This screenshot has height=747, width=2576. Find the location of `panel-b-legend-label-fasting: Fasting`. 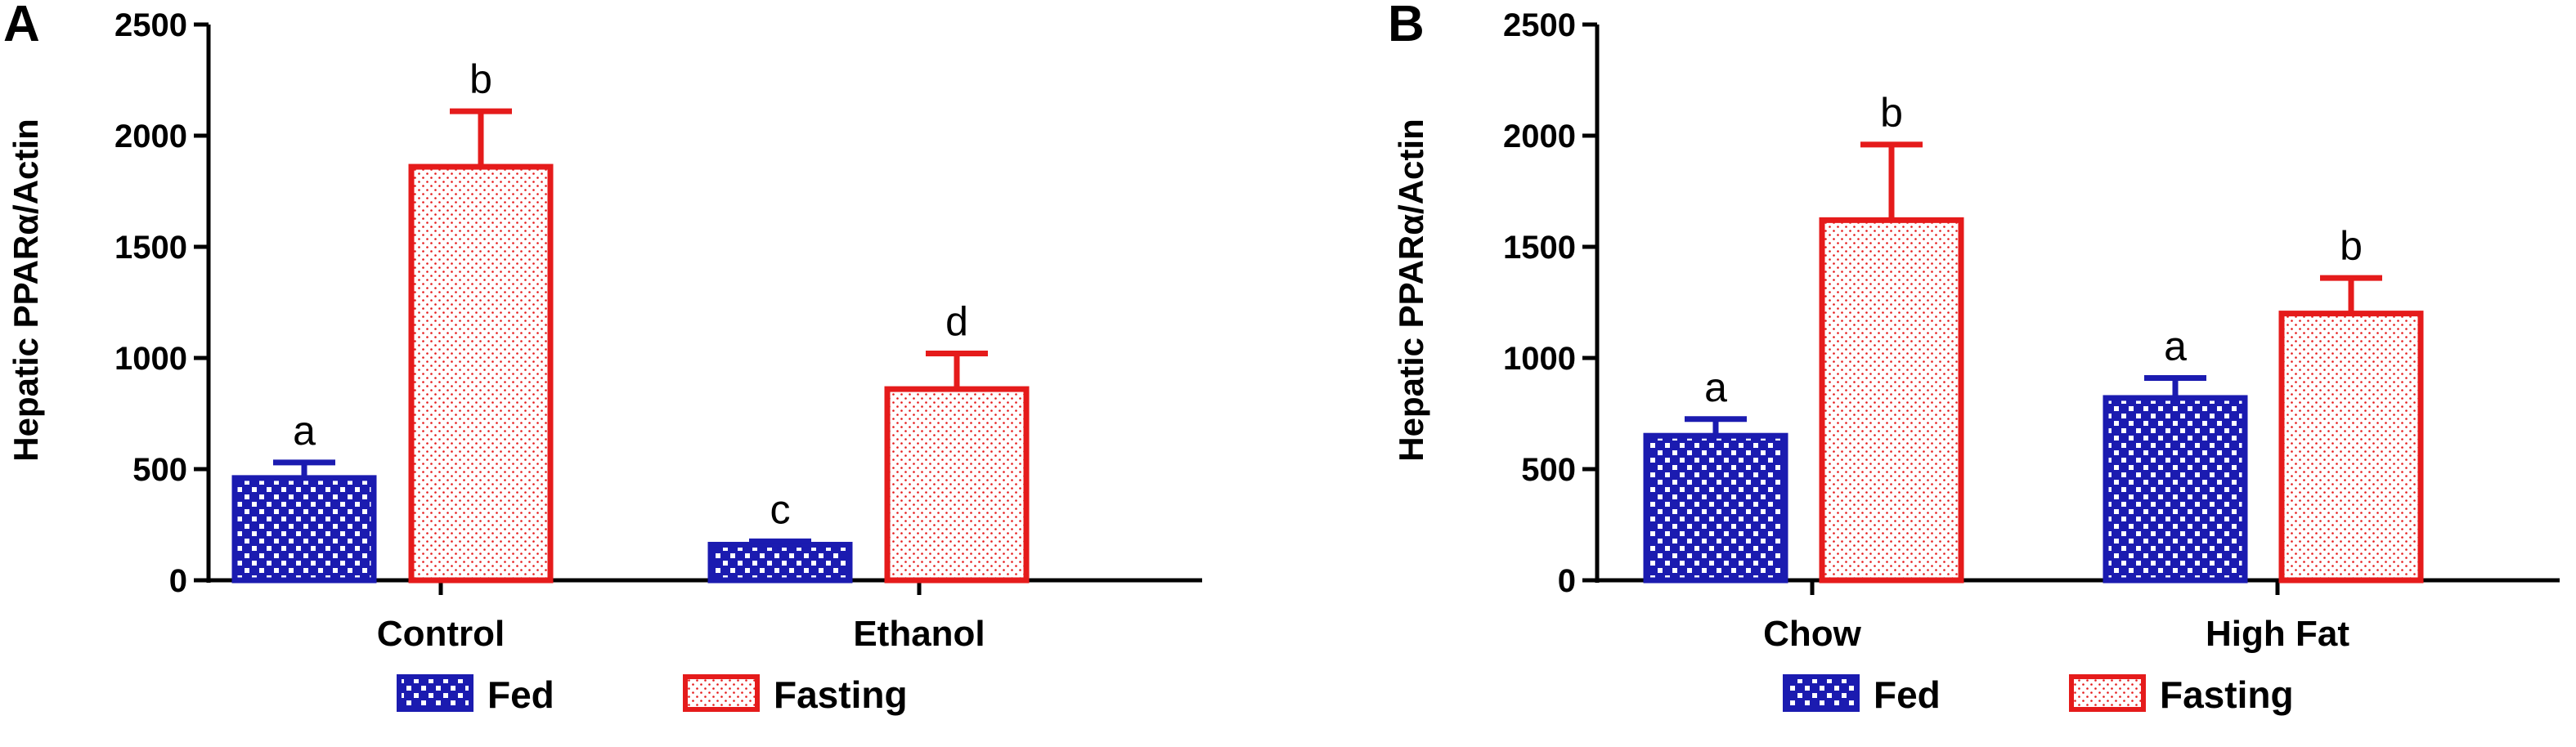

panel-b-legend-label-fasting: Fasting is located at coordinates (2227, 694).